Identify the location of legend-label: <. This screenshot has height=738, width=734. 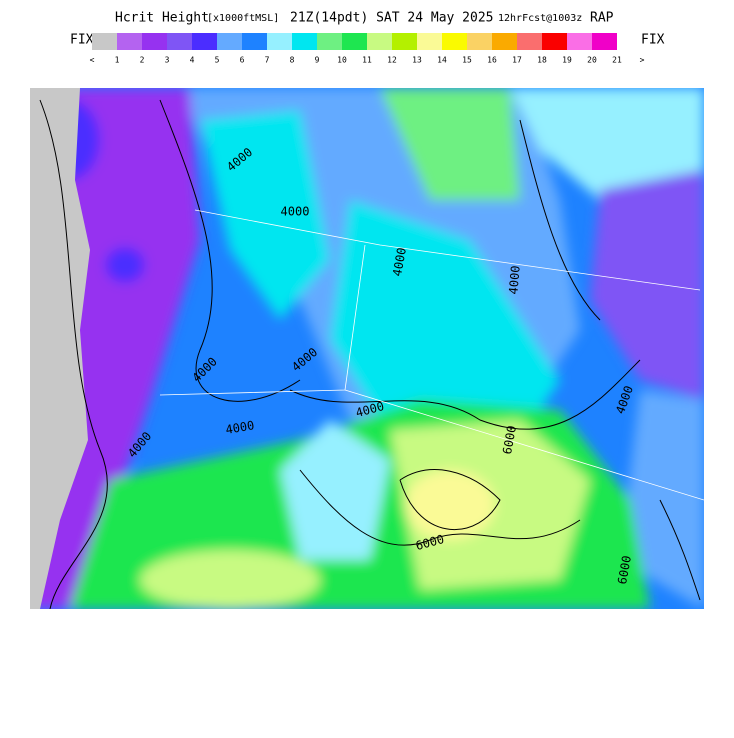
(92, 60).